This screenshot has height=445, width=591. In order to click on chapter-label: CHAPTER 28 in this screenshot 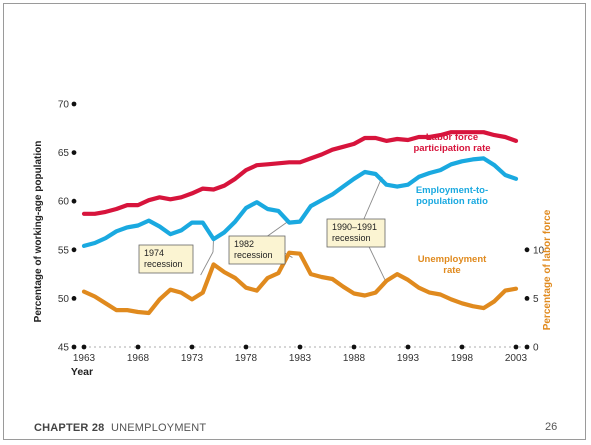, I will do `click(69, 428)`.